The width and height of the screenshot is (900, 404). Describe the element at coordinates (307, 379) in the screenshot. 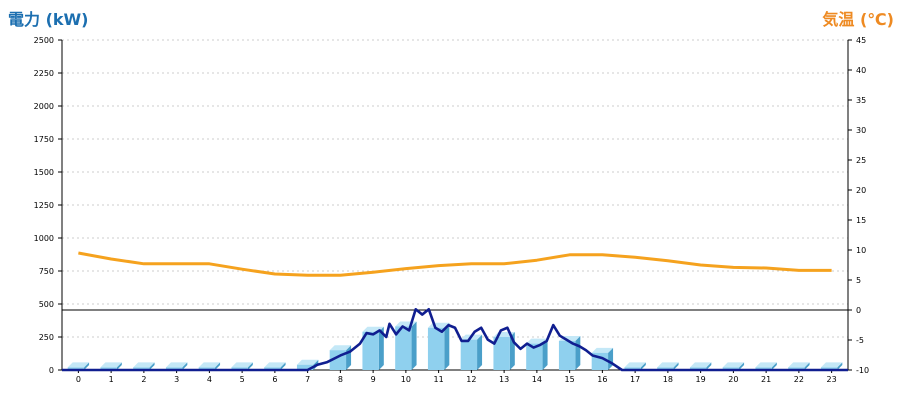

I see `x-tick-label: 7` at that location.